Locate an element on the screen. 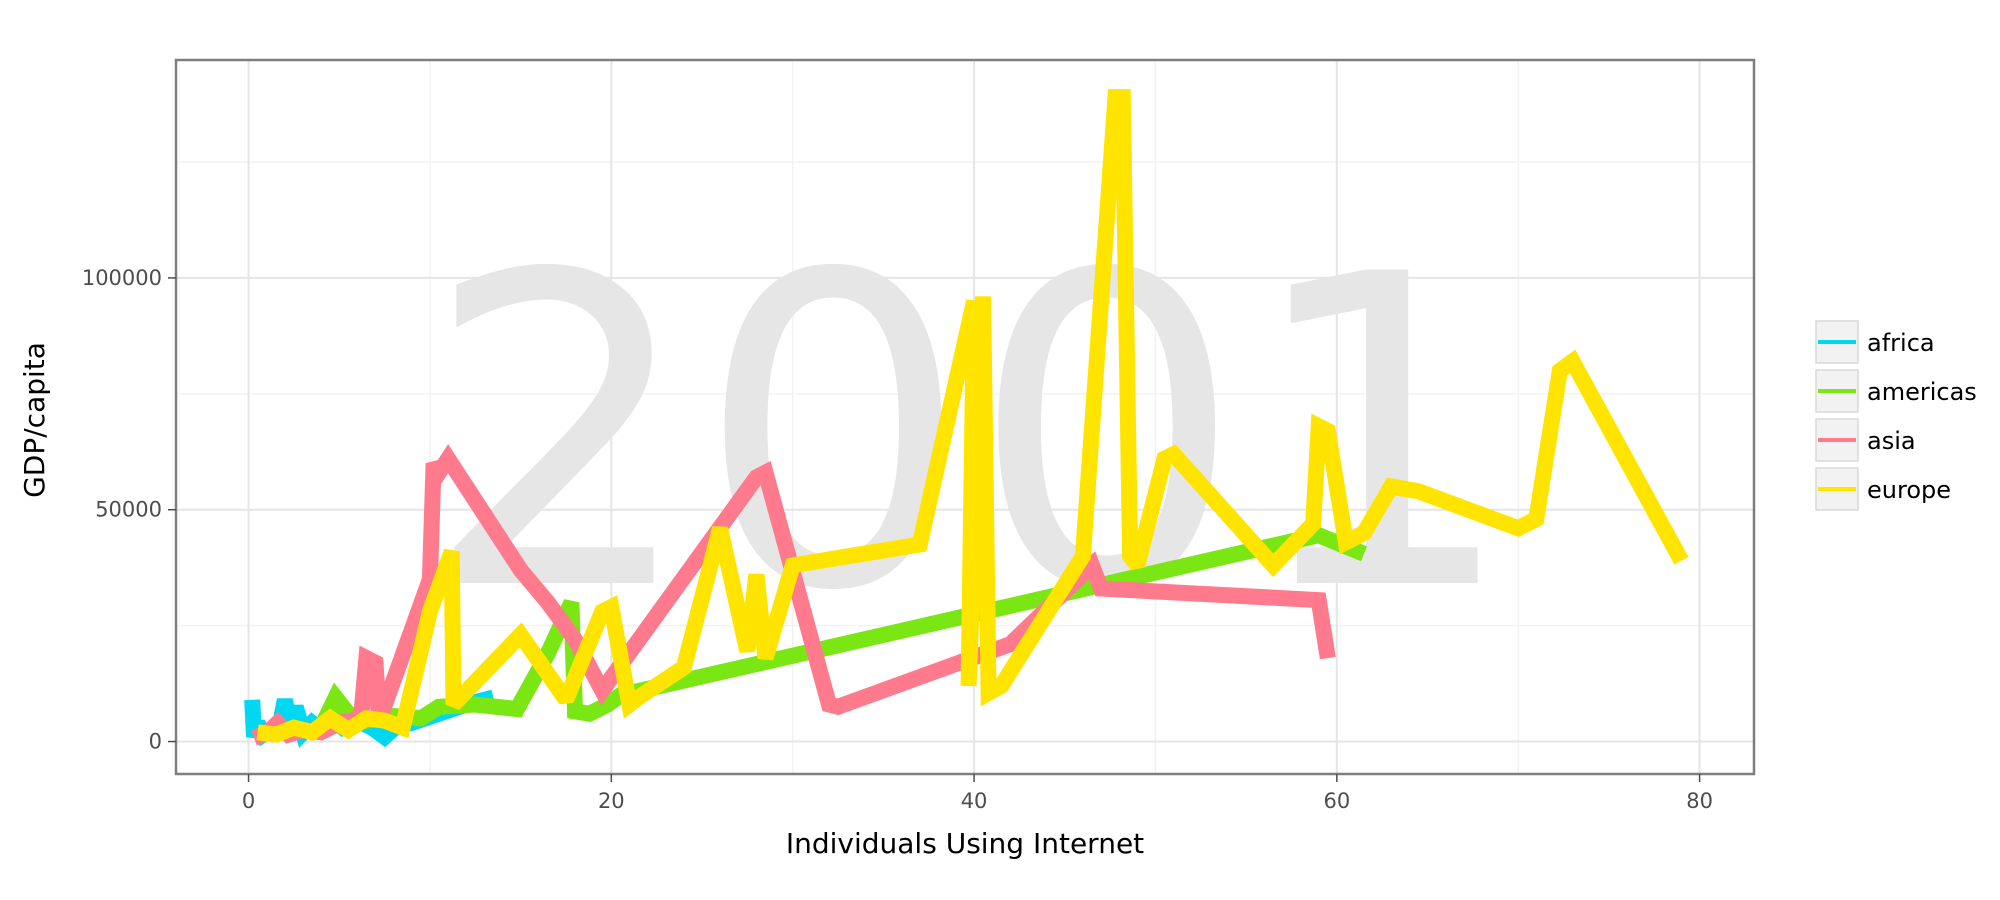 The width and height of the screenshot is (2000, 900). x-tick-label: 80 is located at coordinates (1699, 801).